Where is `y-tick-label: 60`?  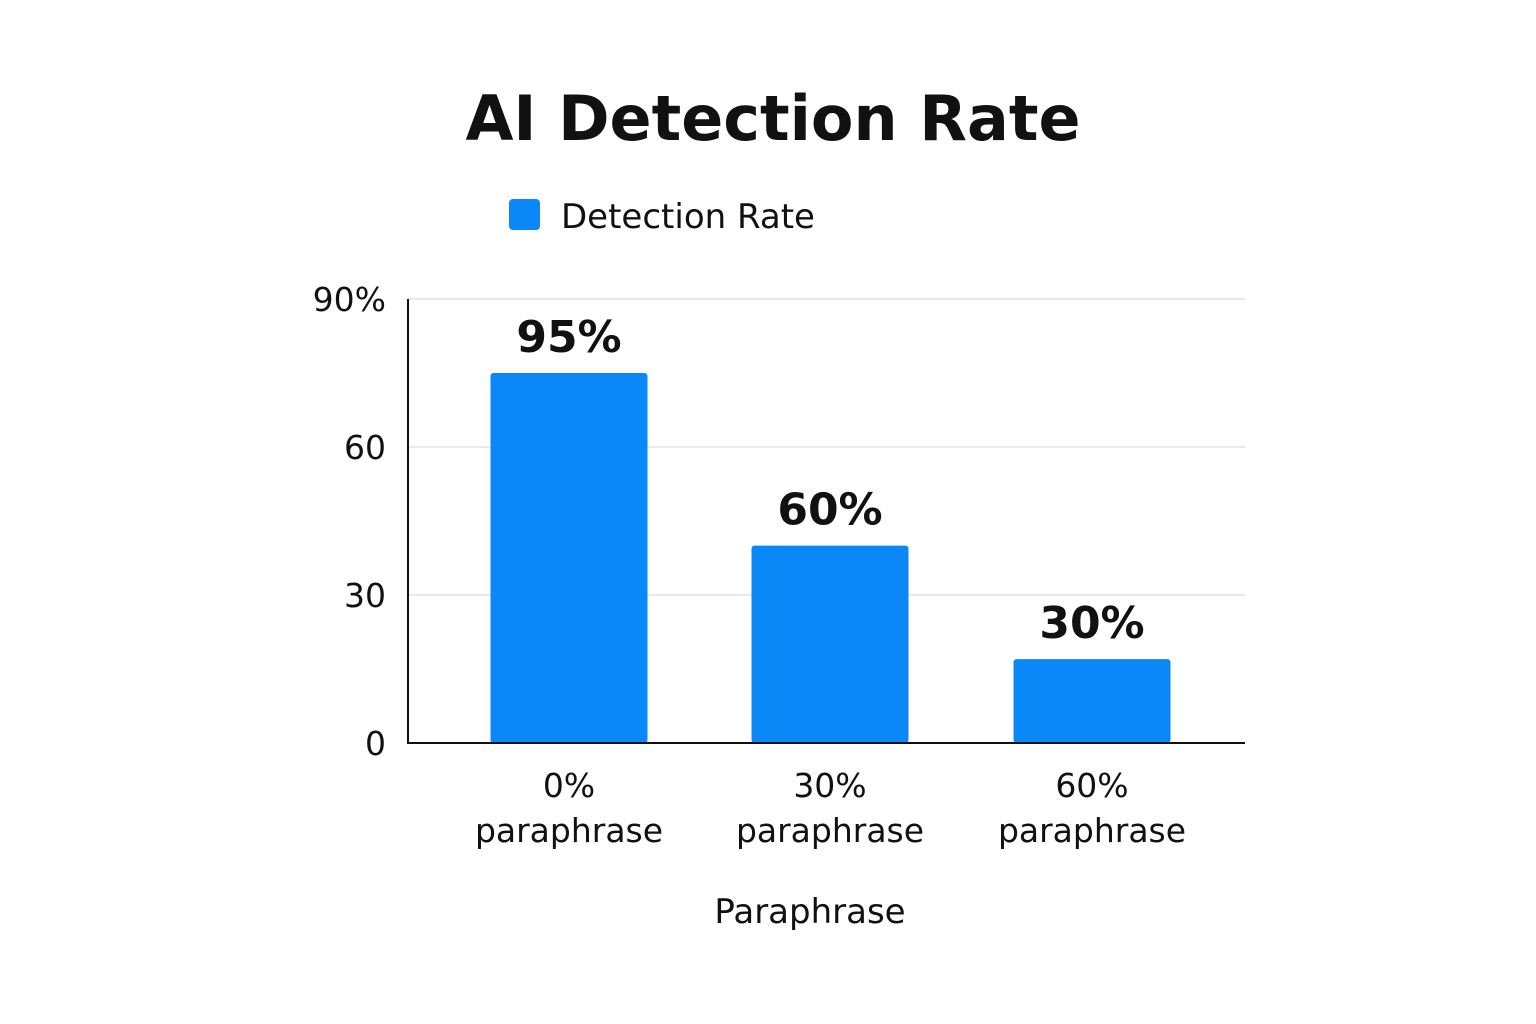
y-tick-label: 60 is located at coordinates (365, 447).